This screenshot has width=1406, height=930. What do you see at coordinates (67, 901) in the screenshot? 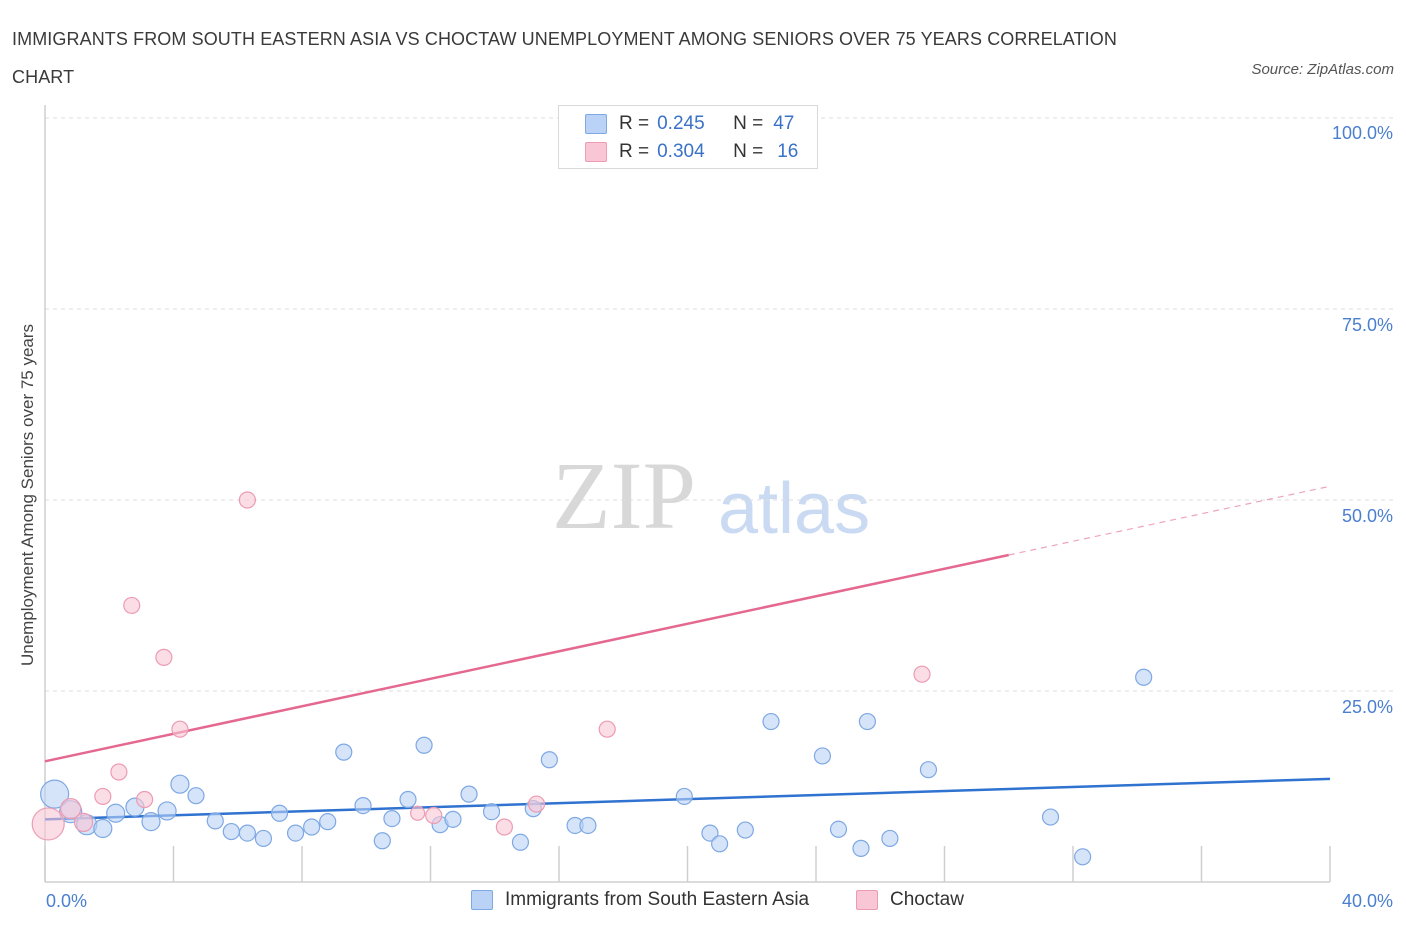
I see `x-tick-min: 0.0%` at bounding box center [67, 901].